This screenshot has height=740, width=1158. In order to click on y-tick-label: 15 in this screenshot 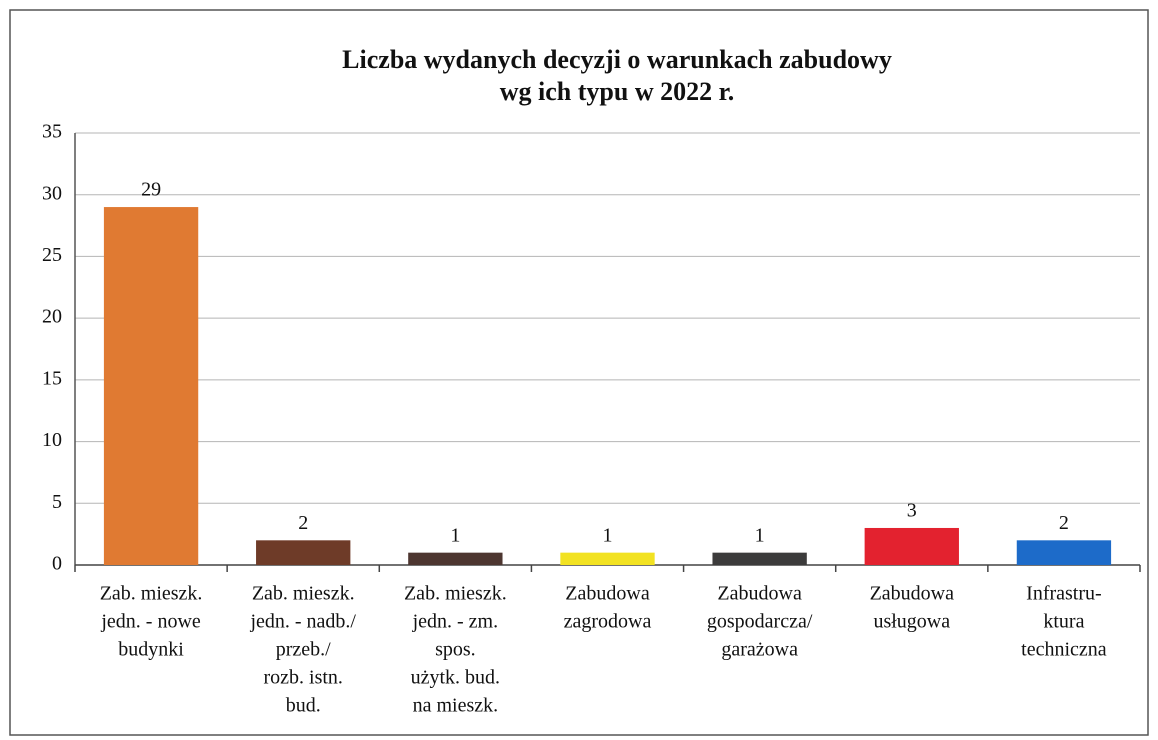, I will do `click(52, 378)`.